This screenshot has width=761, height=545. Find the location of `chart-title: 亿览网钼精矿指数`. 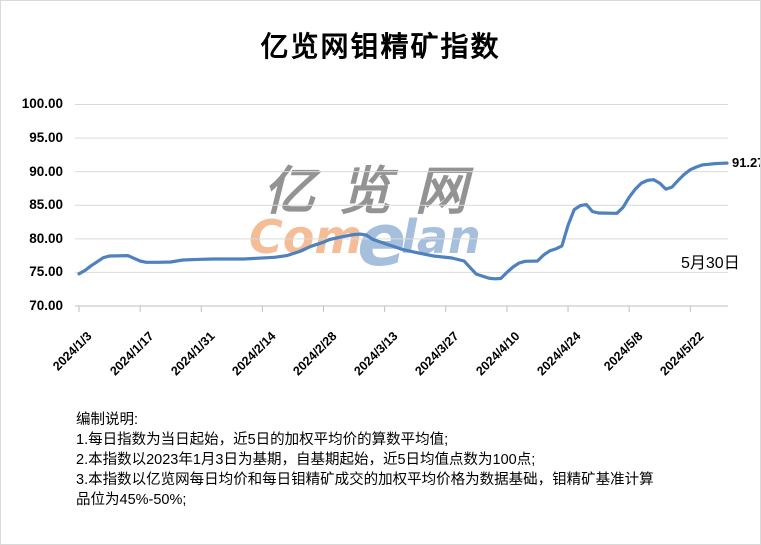

chart-title: 亿览网钼精矿指数 is located at coordinates (380, 46).